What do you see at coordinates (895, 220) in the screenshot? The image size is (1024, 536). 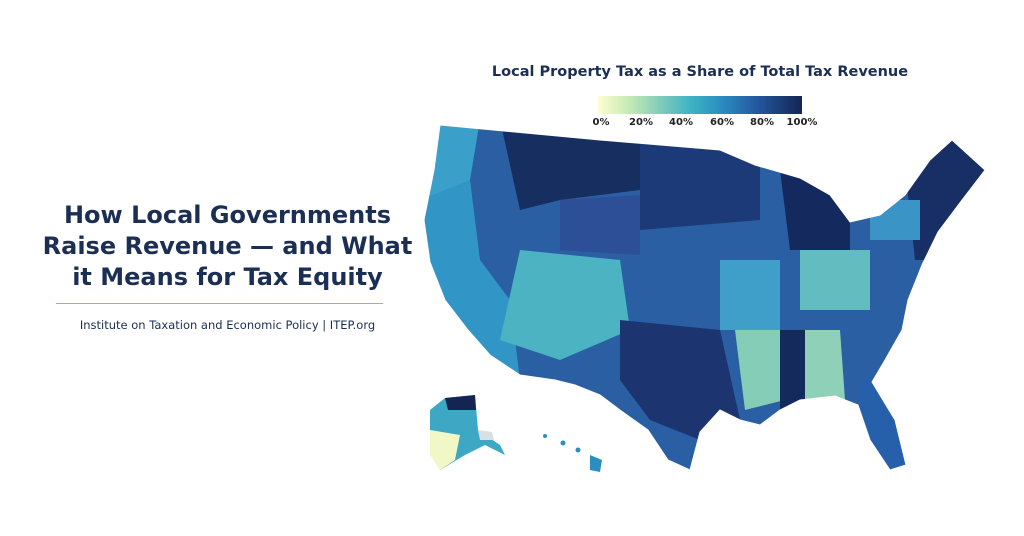 I see `region-new-york` at bounding box center [895, 220].